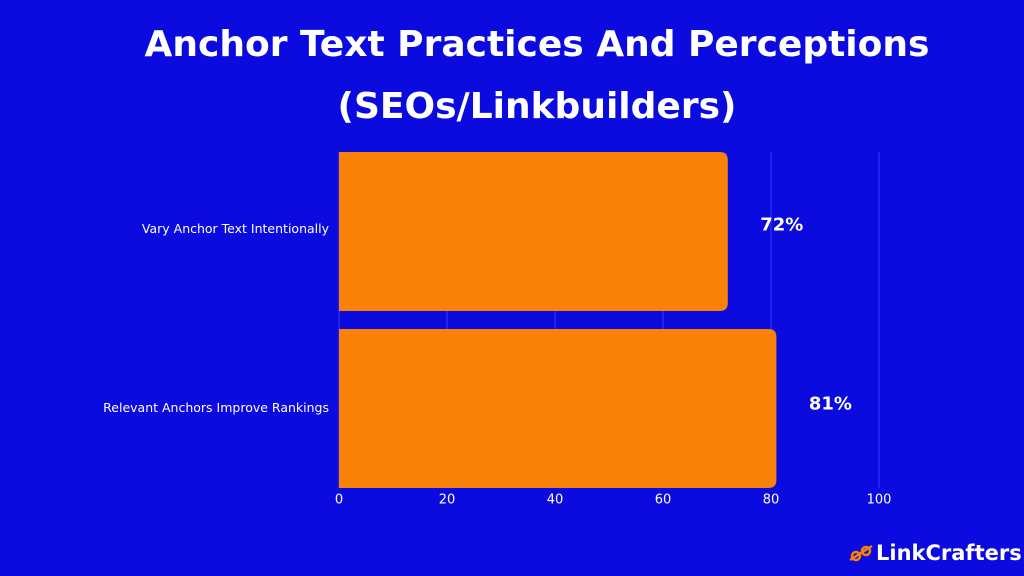  I want to click on x-tick-label: 40, so click(555, 500).